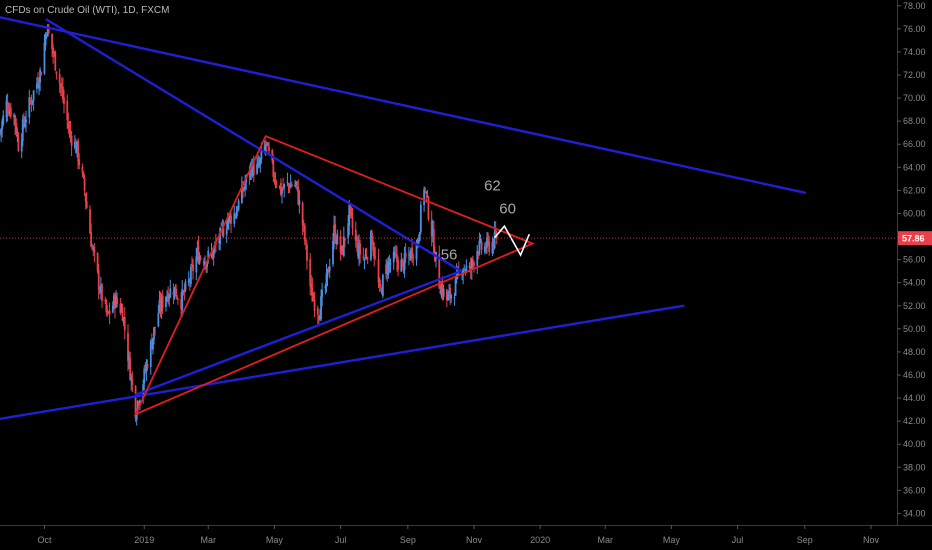  What do you see at coordinates (507, 208) in the screenshot?
I see `price-annotation: 60` at bounding box center [507, 208].